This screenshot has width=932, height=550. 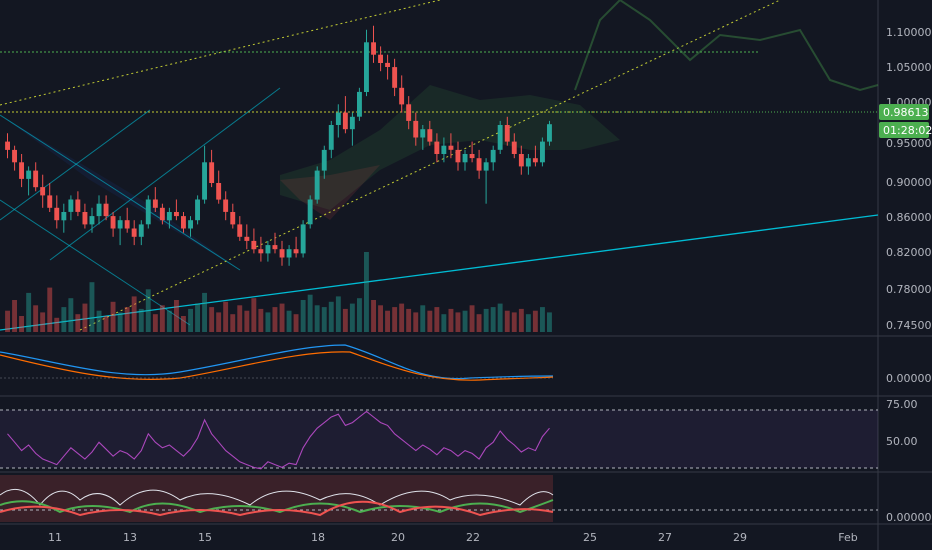 What do you see at coordinates (726, 46) in the screenshot?
I see `projection-path` at bounding box center [726, 46].